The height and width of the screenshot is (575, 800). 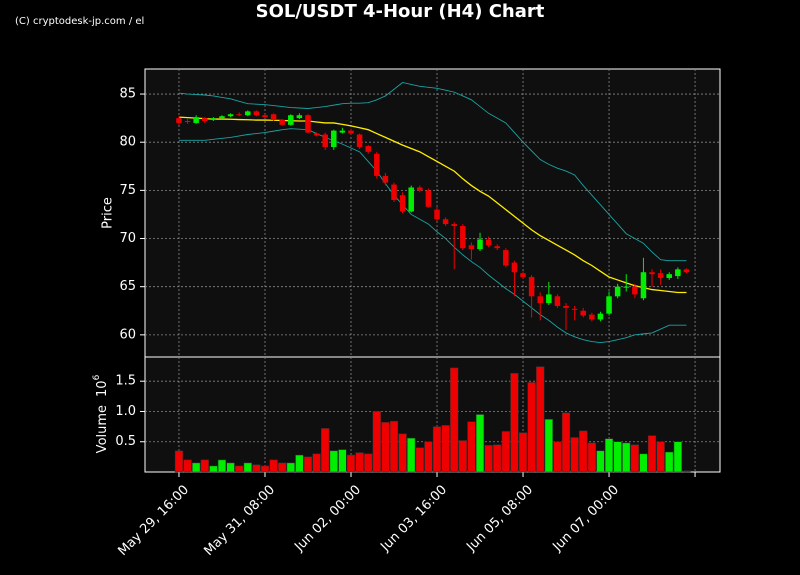 What do you see at coordinates (413, 518) in the screenshot?
I see `x-tick-label: Jun 03, 16:00` at bounding box center [413, 518].